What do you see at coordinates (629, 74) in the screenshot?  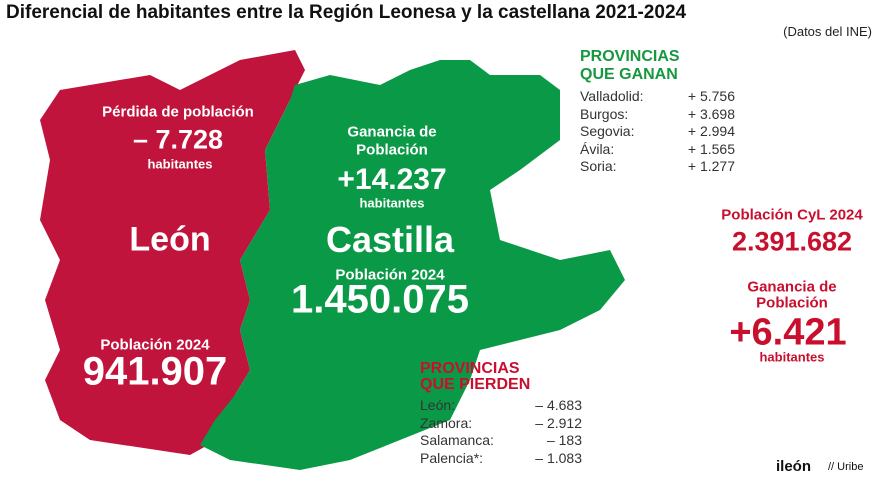 I see `table-title: QUE GANAN` at bounding box center [629, 74].